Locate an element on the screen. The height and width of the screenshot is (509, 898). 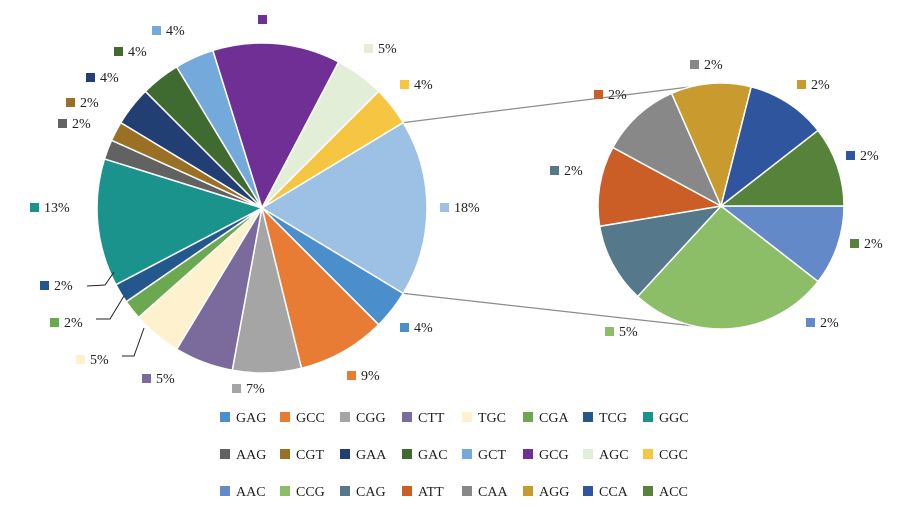
legend-item-acc: ACC is located at coordinates (665, 492).